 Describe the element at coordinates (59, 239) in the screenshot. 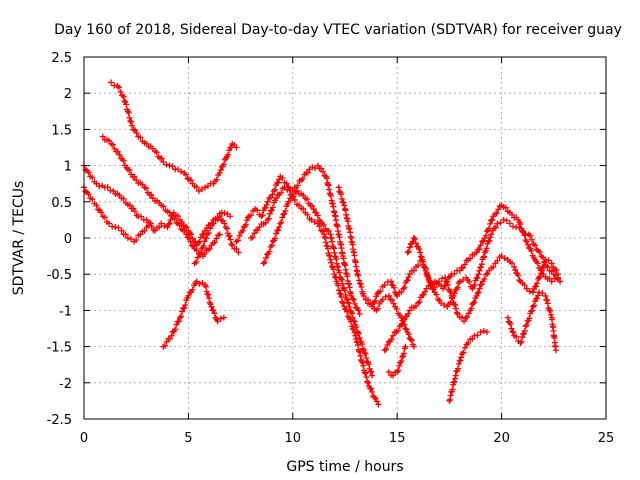

I see `y-tick-labels: 2.5 2 1.5 1 0.5 0 -0.5 -1 -1.5 -2 -2.5` at that location.